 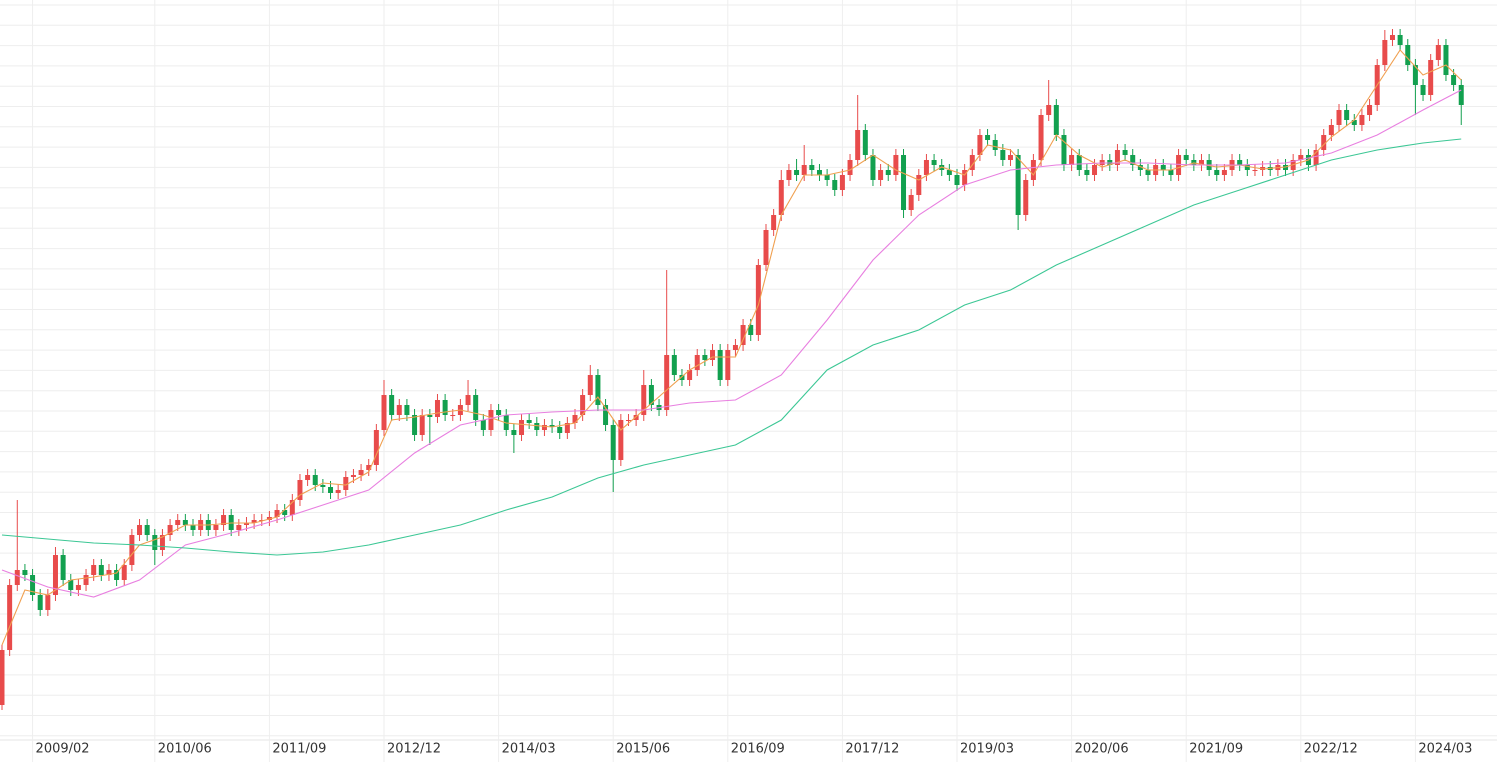 I want to click on x-tick-label: 2024/03, so click(x=1445, y=749).